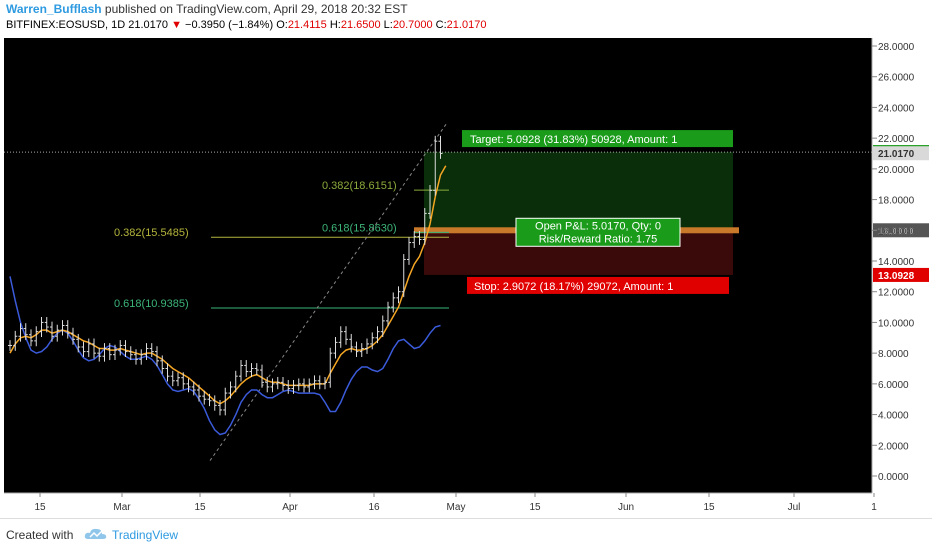 This screenshot has height=551, width=932. I want to click on x-tick-label: Mar, so click(122, 507).